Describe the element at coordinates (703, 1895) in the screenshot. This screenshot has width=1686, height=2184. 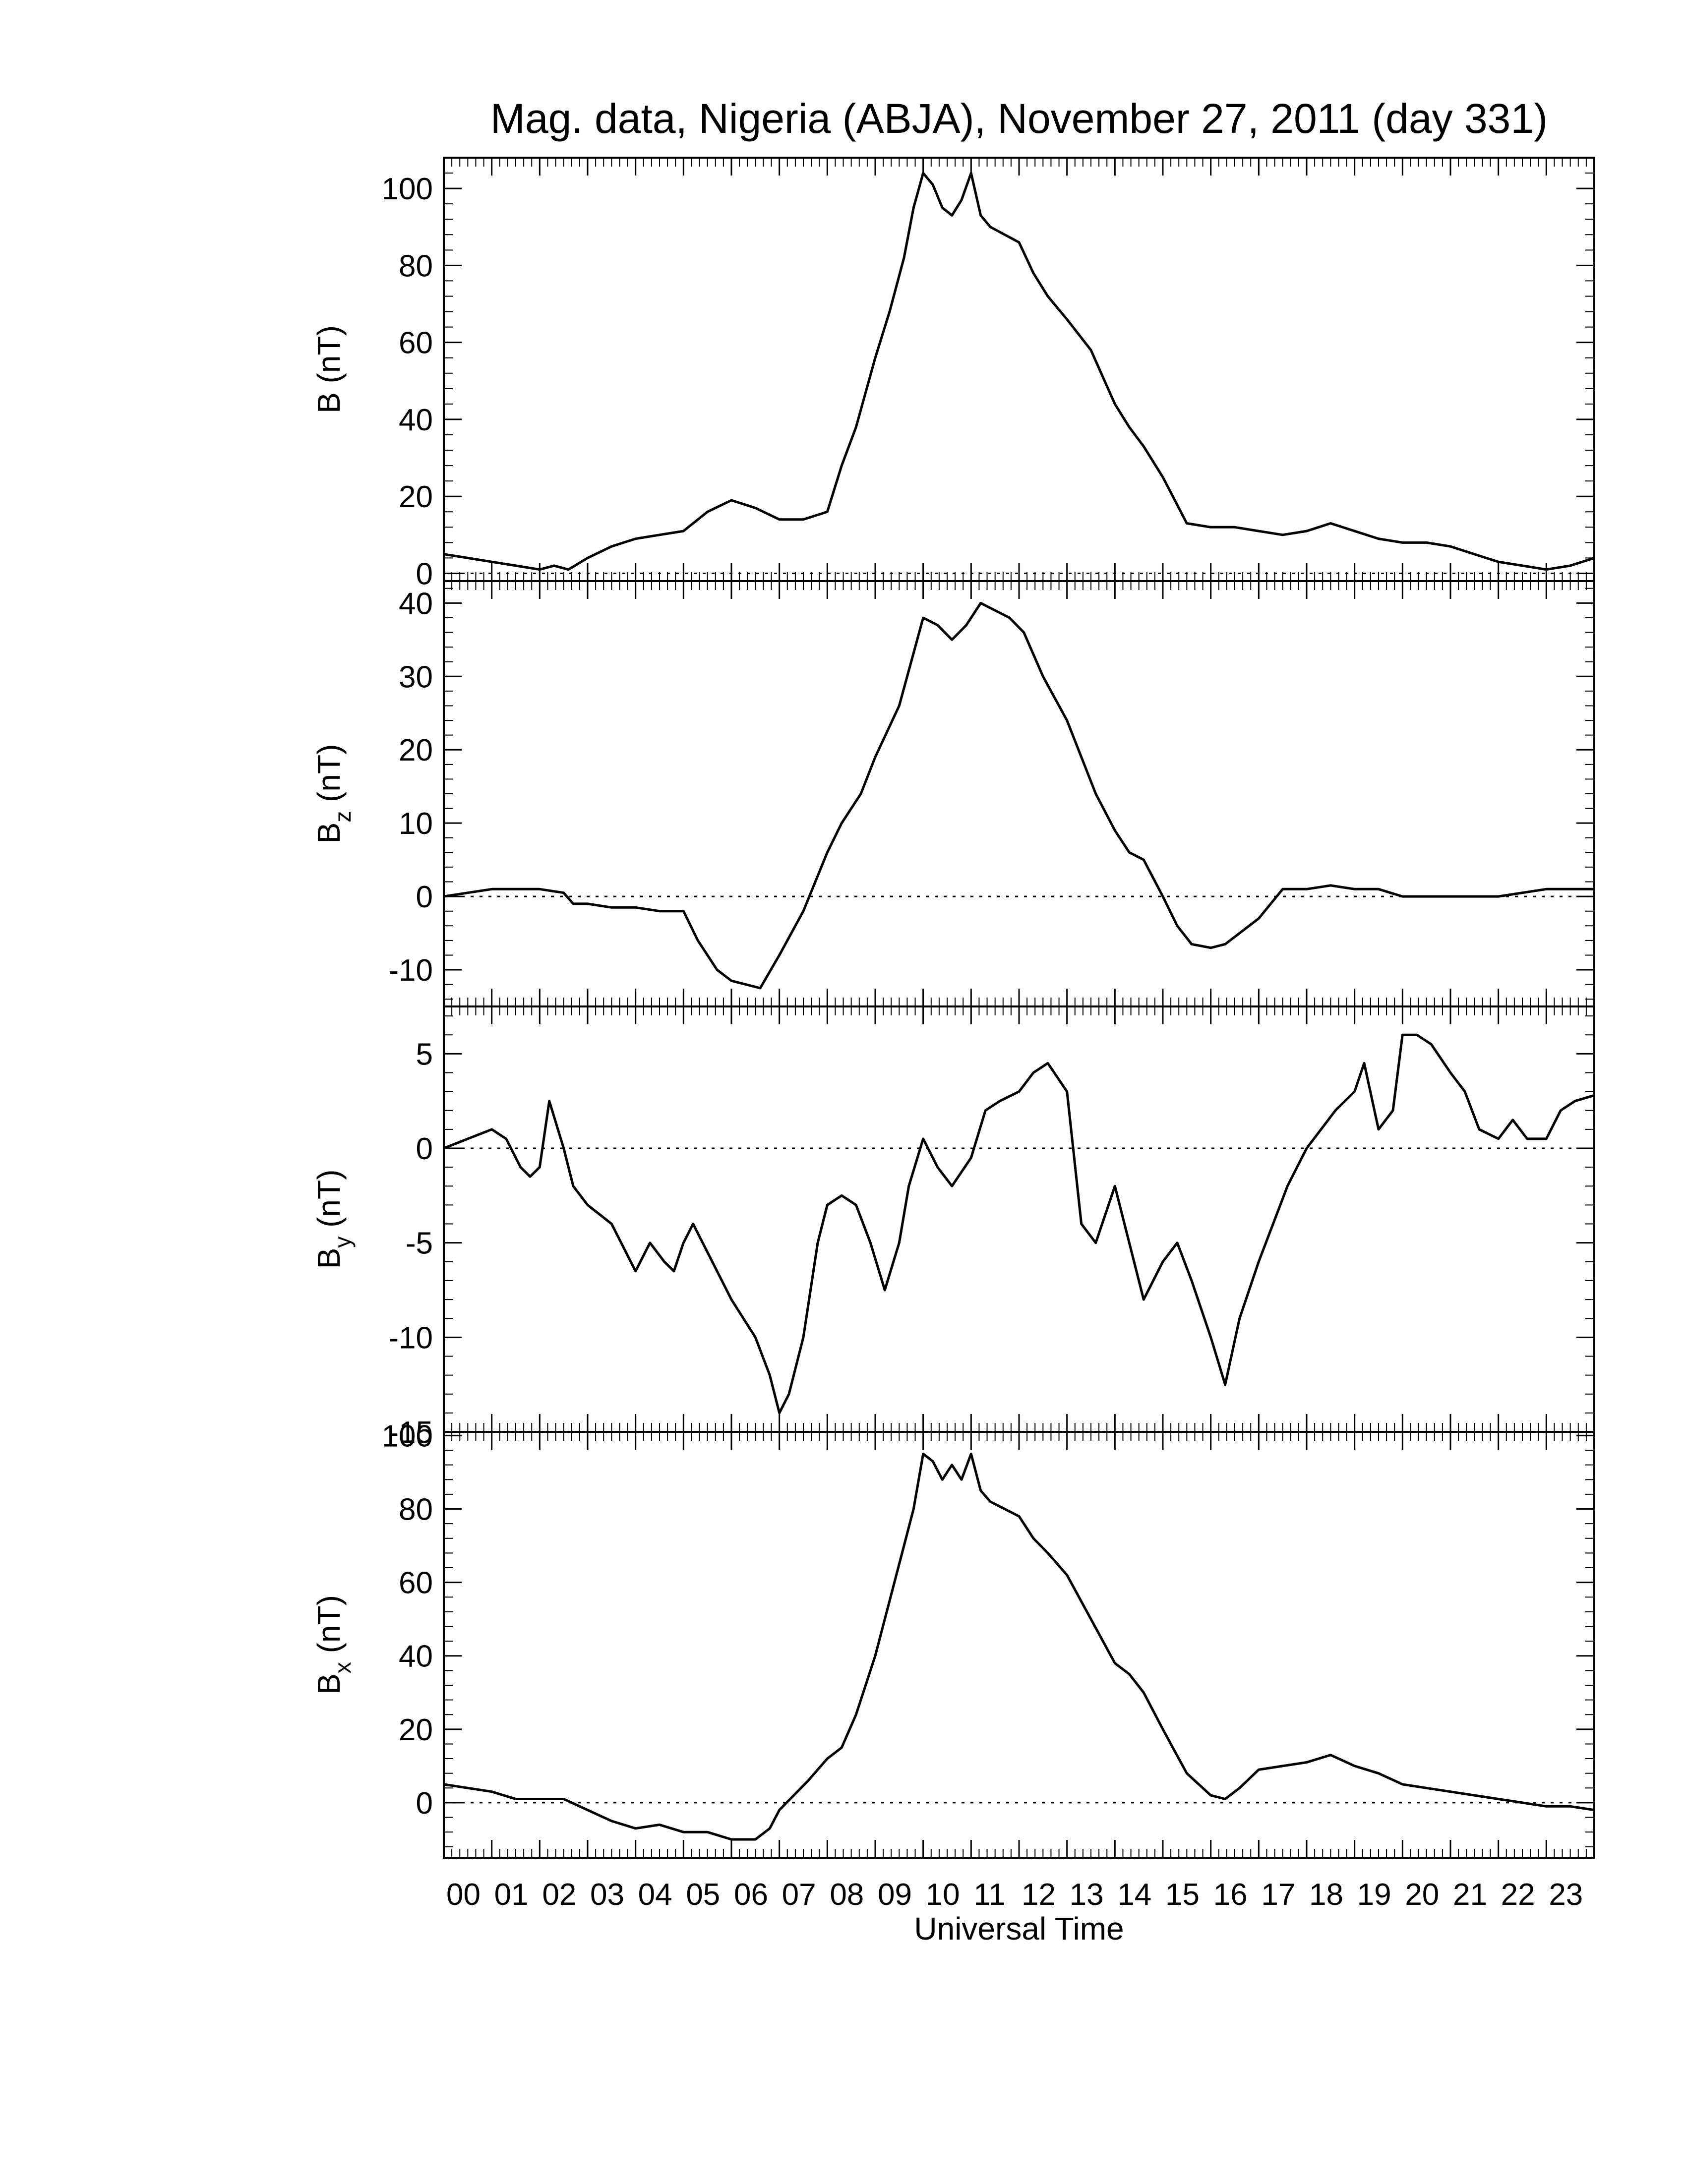
I see `x-tick-label: 05` at that location.